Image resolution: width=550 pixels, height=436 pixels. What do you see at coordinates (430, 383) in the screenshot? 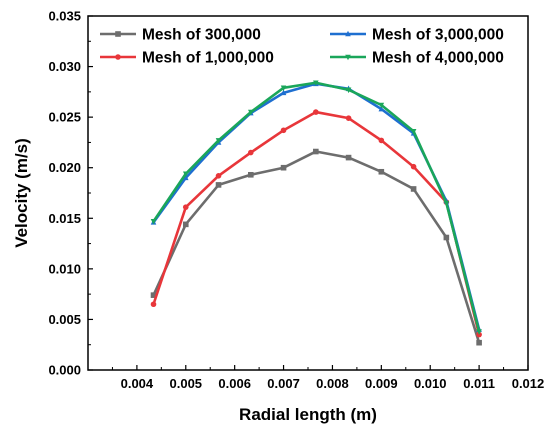
I see `x-tick-label: 0.010` at bounding box center [430, 383].